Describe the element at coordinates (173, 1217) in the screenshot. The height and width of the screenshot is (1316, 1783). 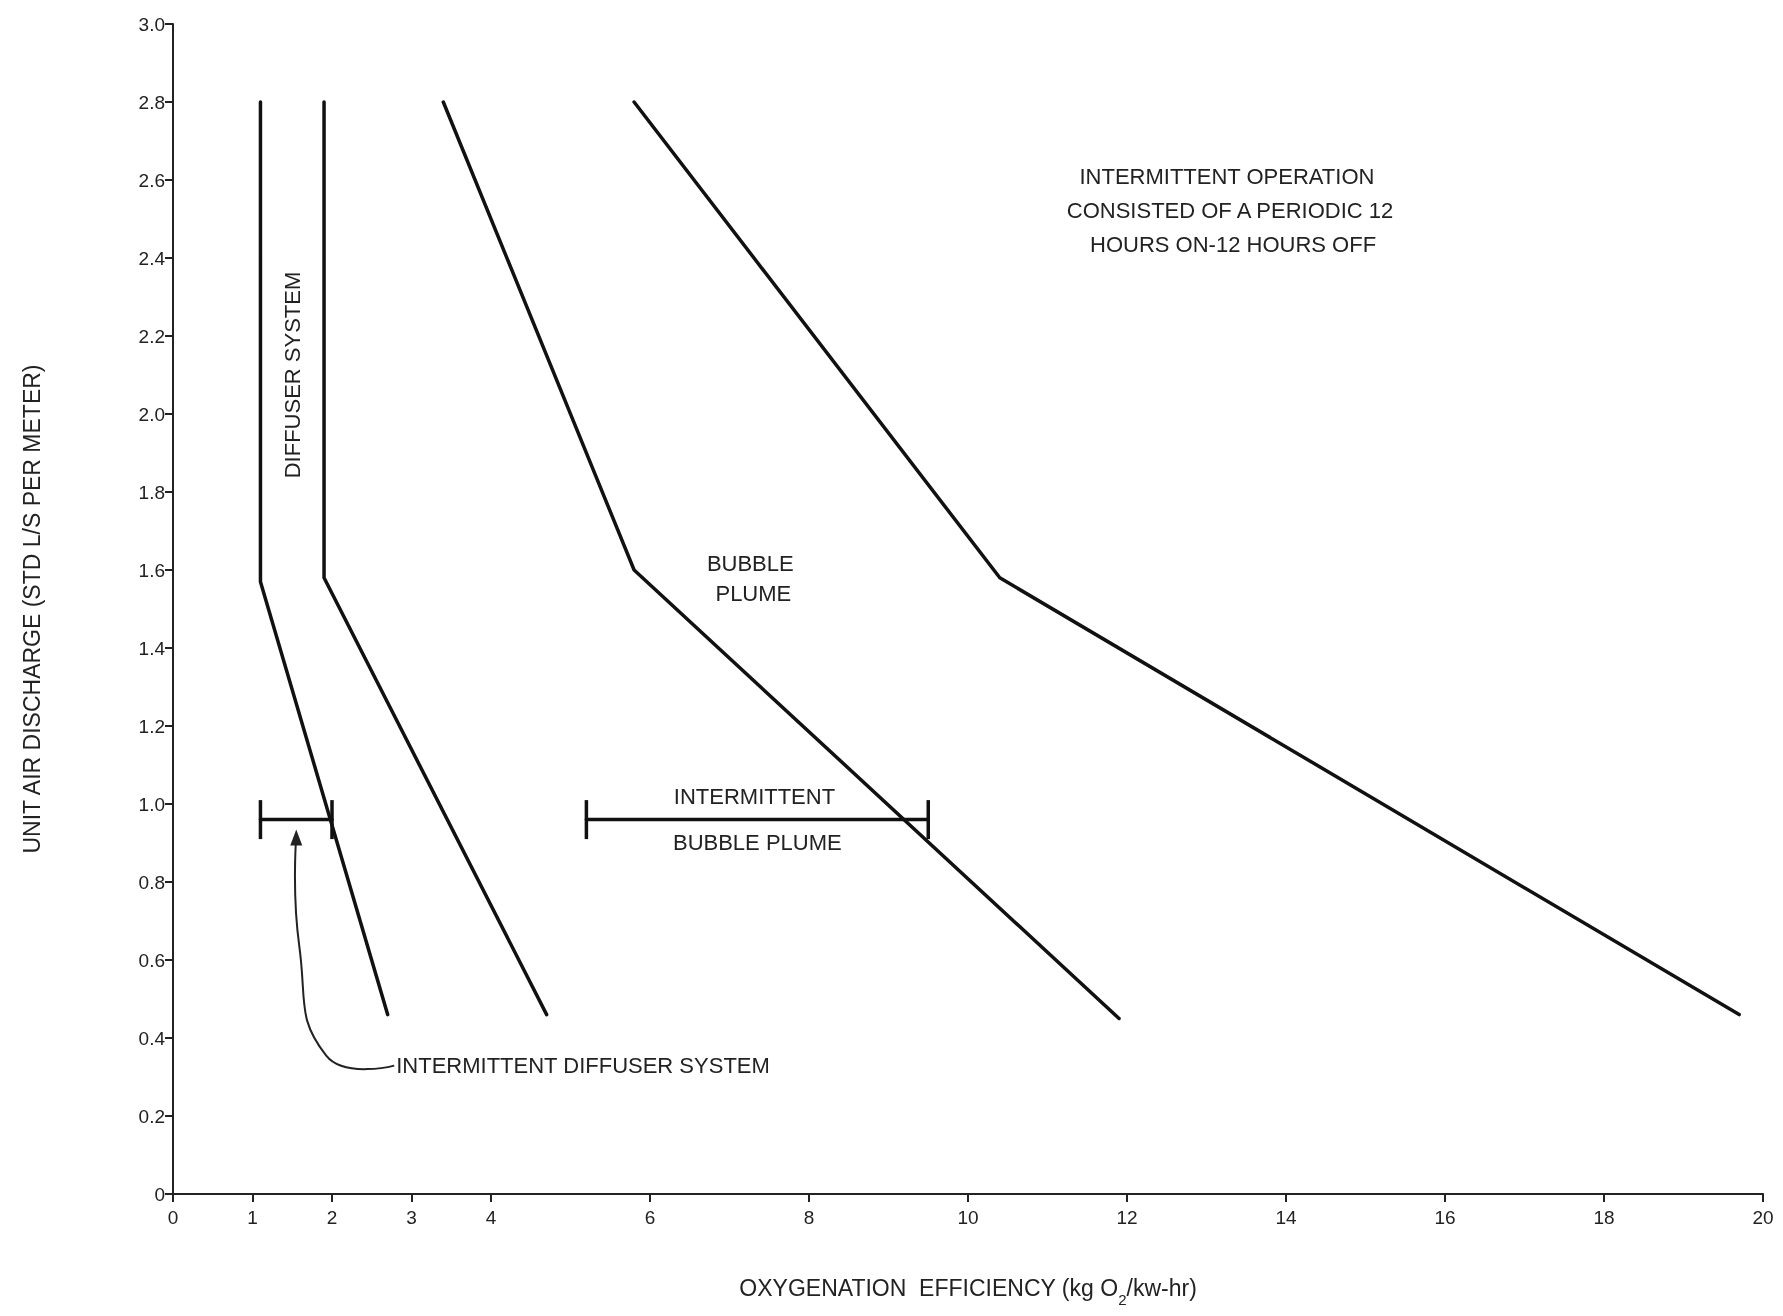
I see `x-tick-label: 0` at that location.